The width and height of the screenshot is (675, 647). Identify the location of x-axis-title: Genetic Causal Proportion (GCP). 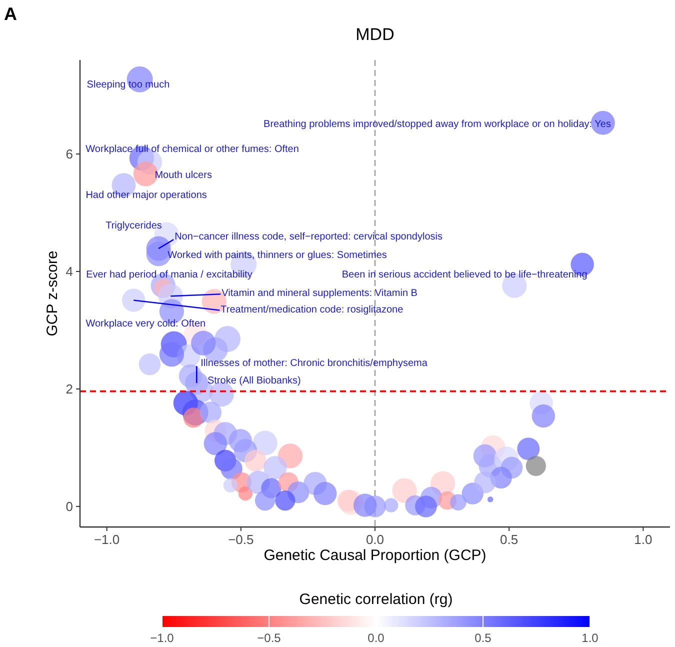
(375, 555).